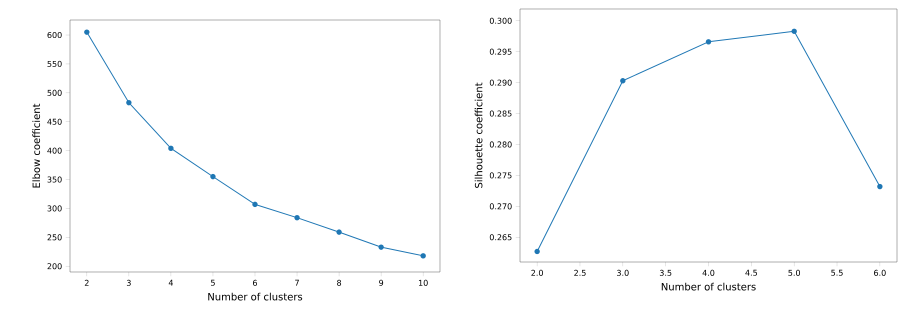  I want to click on y-tick-label: 600, so click(55, 35).